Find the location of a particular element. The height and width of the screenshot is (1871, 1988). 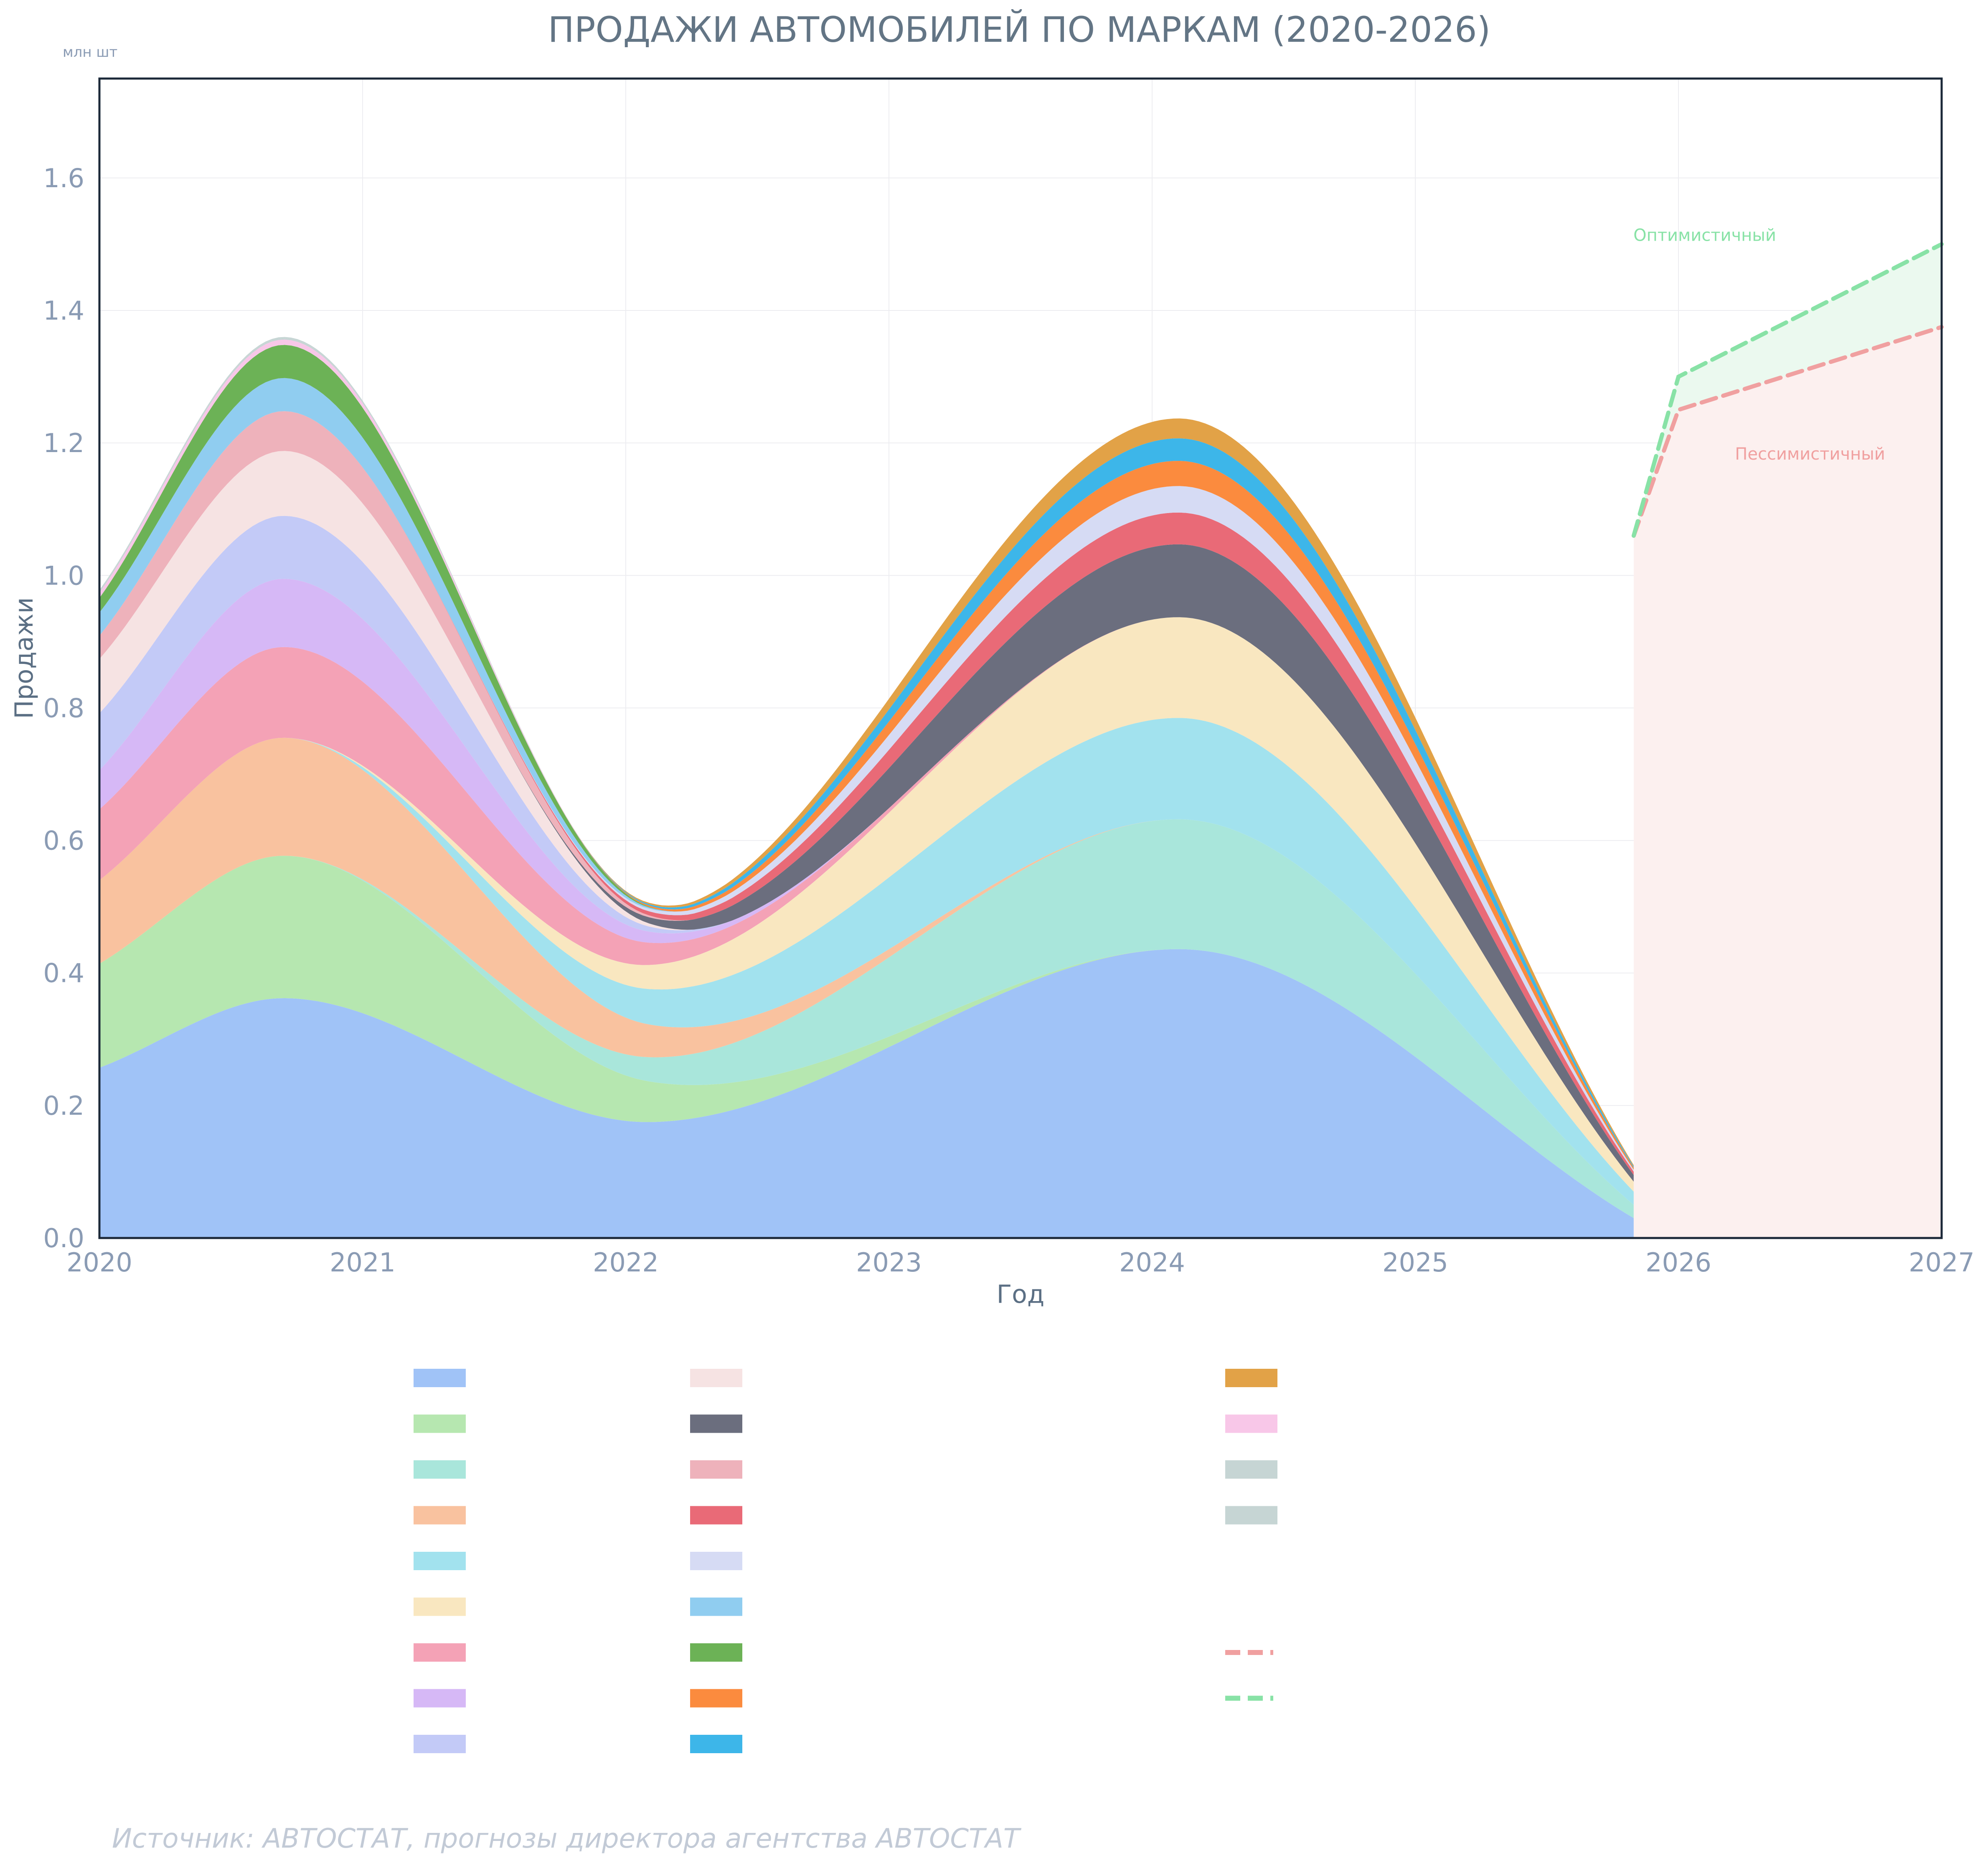

y-tick-label: 1.6 is located at coordinates (64, 178).